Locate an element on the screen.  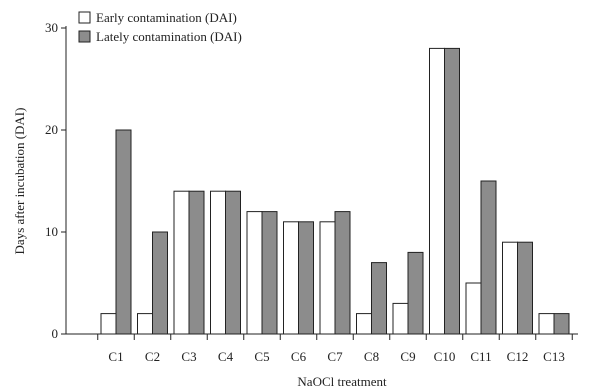
x-tick-label: C2 is located at coordinates (152, 356).